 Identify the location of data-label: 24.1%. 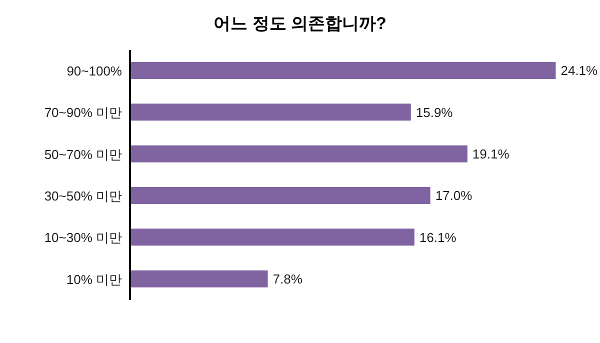
(579, 70).